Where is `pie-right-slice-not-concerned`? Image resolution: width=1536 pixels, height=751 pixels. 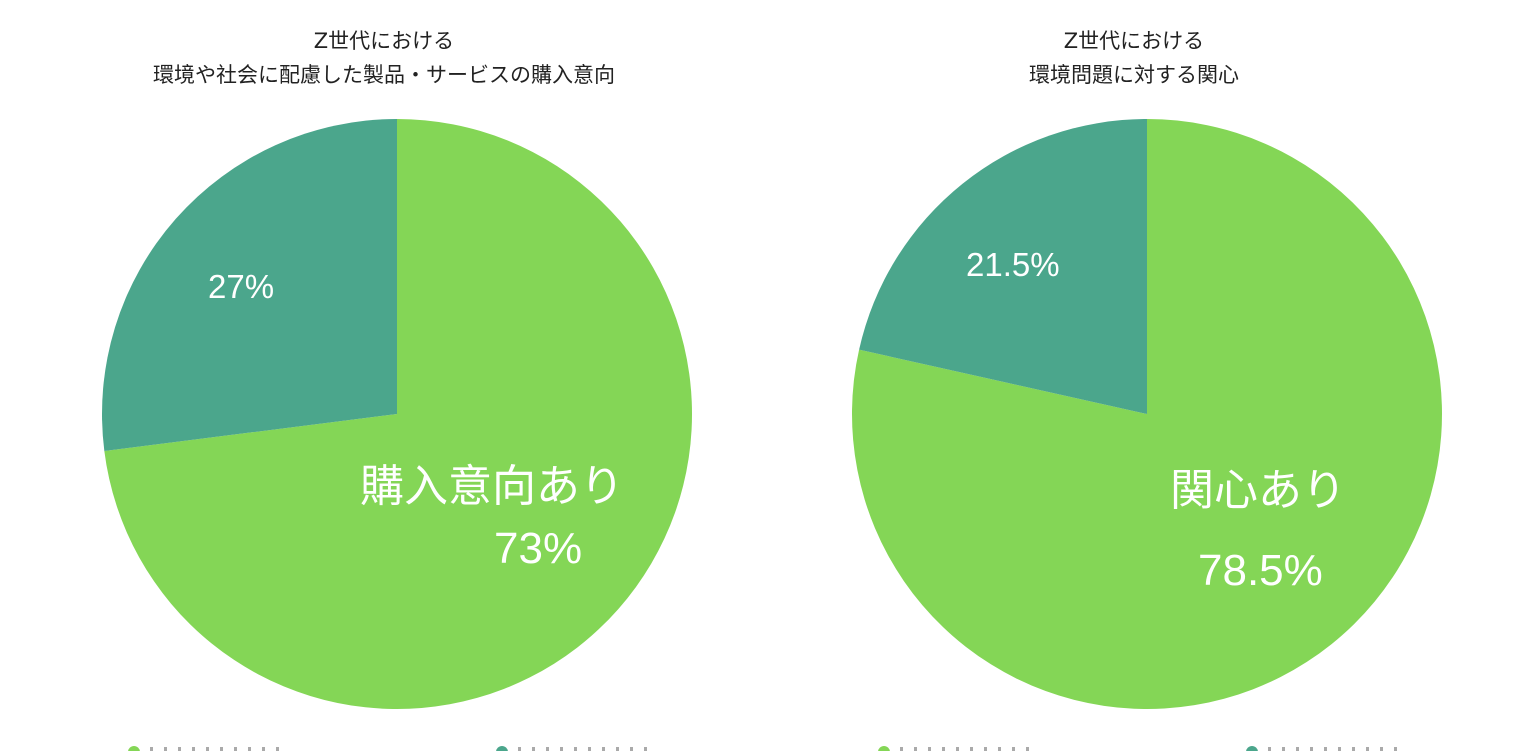 pie-right-slice-not-concerned is located at coordinates (1003, 266).